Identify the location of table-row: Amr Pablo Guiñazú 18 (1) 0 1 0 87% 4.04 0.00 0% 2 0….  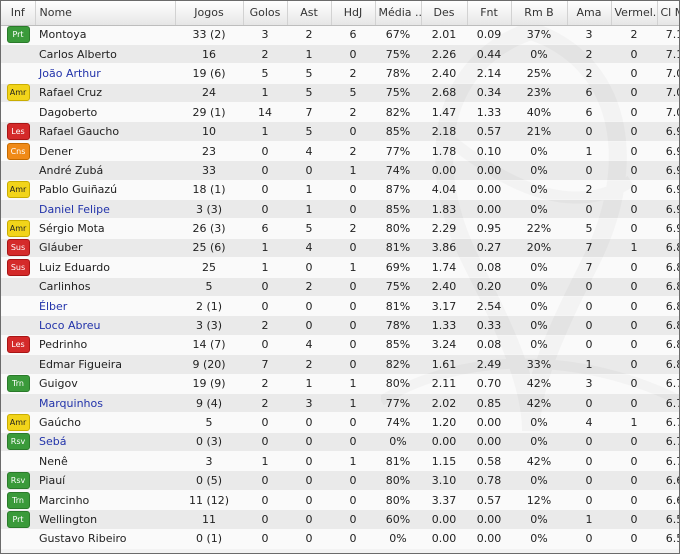
(340, 190).